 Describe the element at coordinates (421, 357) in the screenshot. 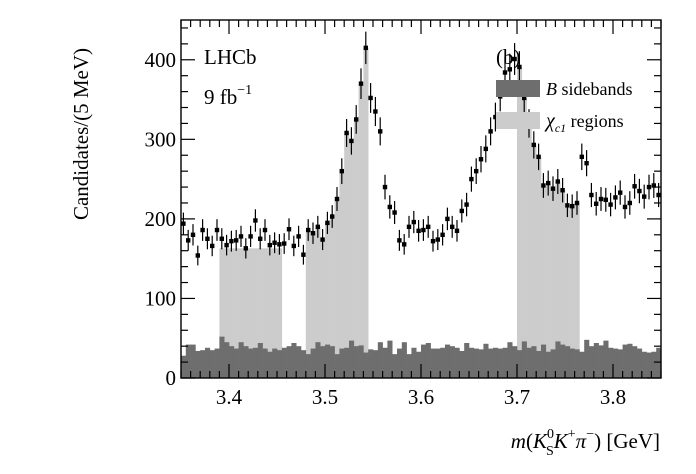

I see `b-sidebands-histogram` at that location.